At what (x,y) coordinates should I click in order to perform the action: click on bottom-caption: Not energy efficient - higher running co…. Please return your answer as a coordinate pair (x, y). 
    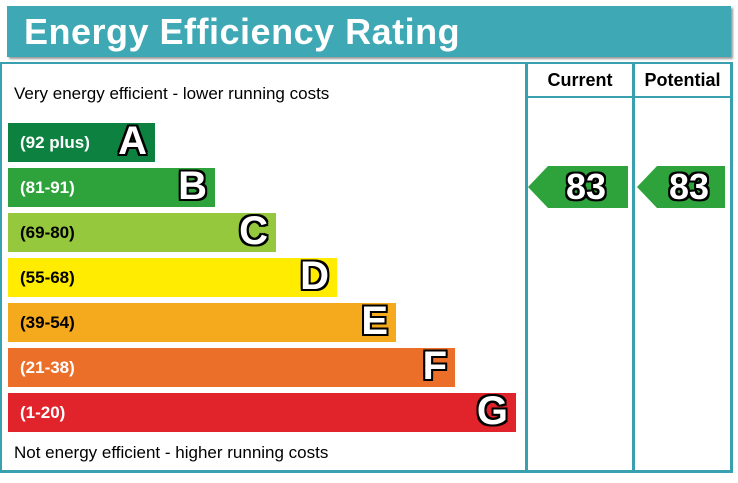
    Looking at the image, I should click on (171, 452).